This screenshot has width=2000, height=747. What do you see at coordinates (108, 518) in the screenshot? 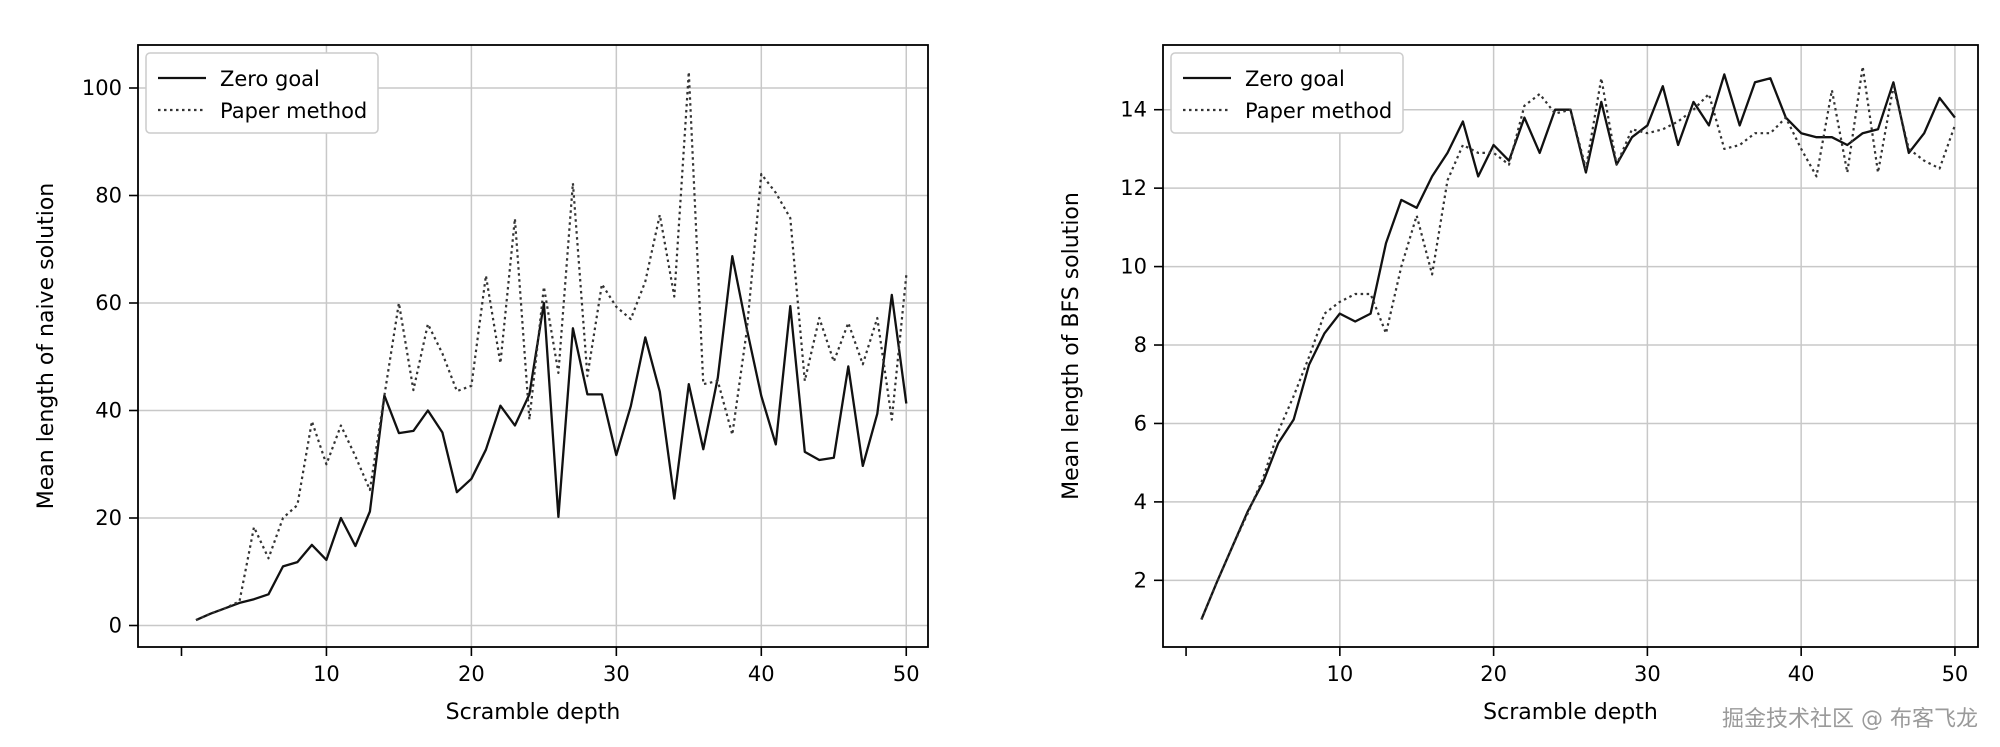
I see `y-tick-label: 20` at bounding box center [108, 518].